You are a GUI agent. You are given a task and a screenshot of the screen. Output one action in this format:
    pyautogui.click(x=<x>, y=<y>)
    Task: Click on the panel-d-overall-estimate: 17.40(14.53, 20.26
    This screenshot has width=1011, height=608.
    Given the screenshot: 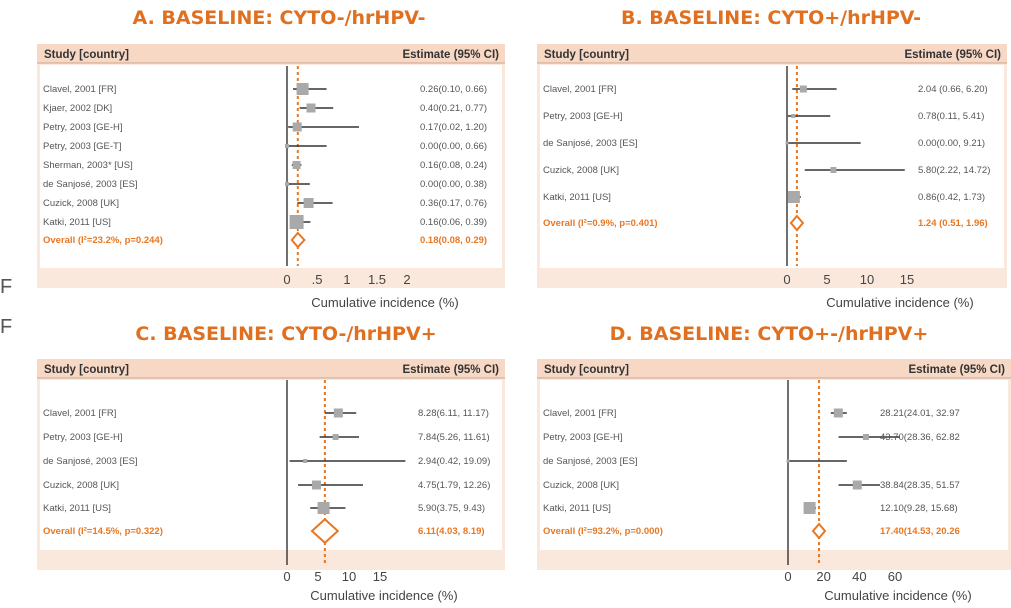 What is the action you would take?
    pyautogui.click(x=920, y=531)
    